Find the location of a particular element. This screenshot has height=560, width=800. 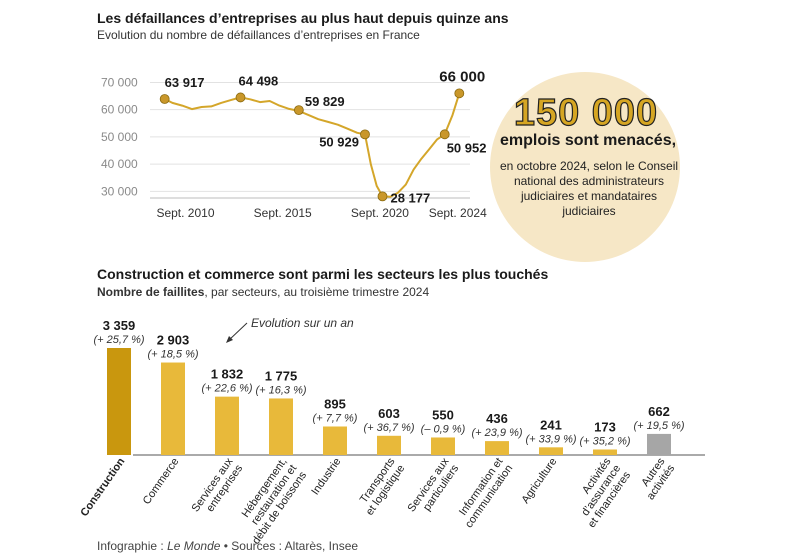

bar-change-label: (– 0,9 %) is located at coordinates (443, 429).